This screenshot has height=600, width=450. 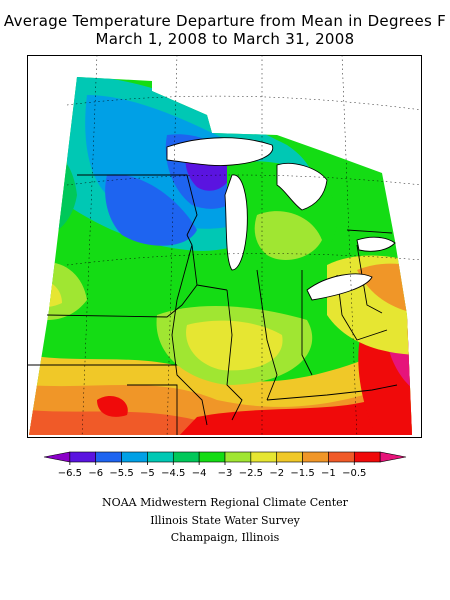 What do you see at coordinates (225, 502) in the screenshot?
I see `credit-noaa: NOAA Midwestern Regional Climate Center` at bounding box center [225, 502].